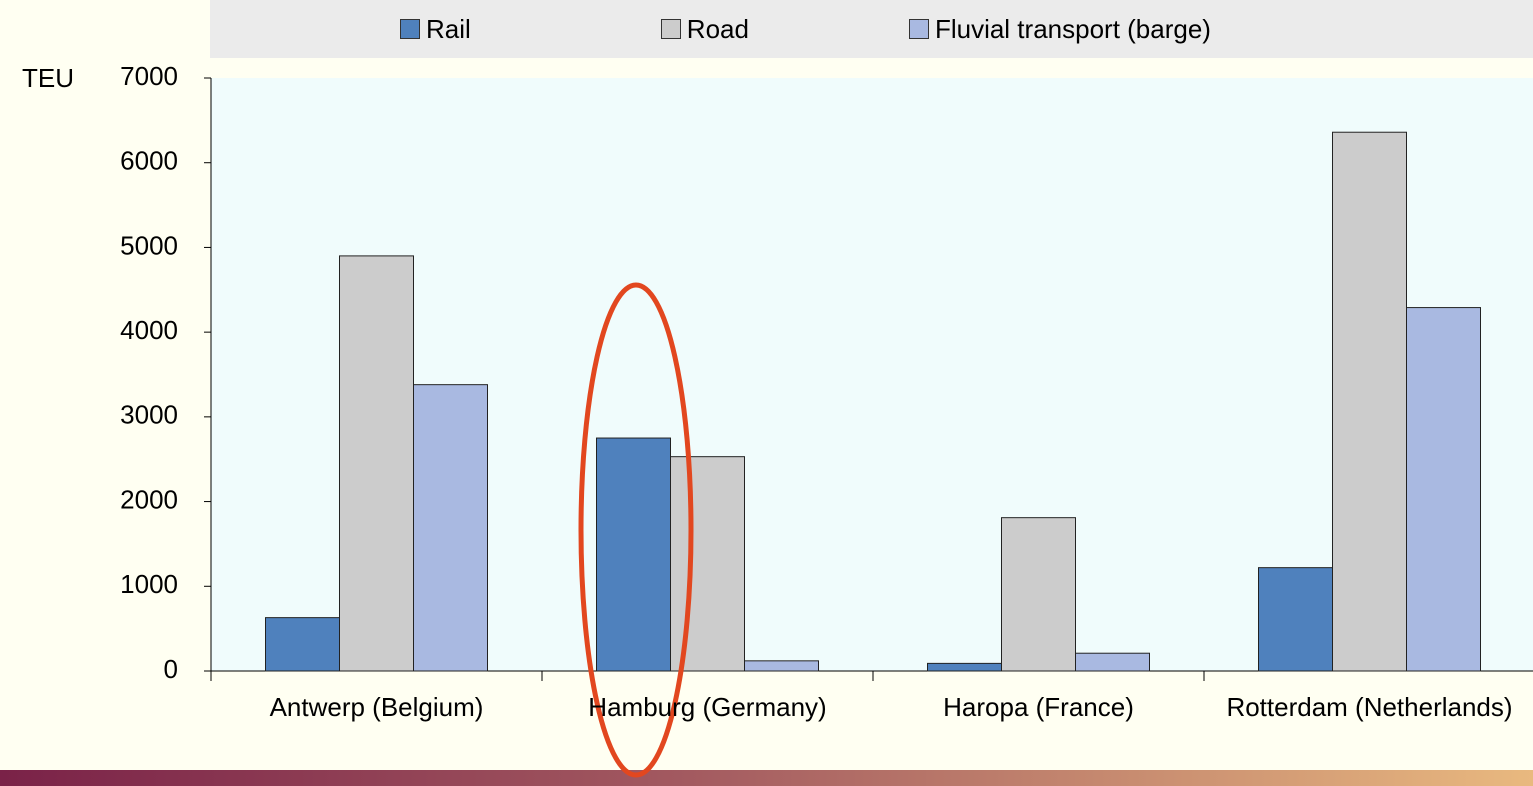  I want to click on y-tick-label: 5000, so click(149, 245).